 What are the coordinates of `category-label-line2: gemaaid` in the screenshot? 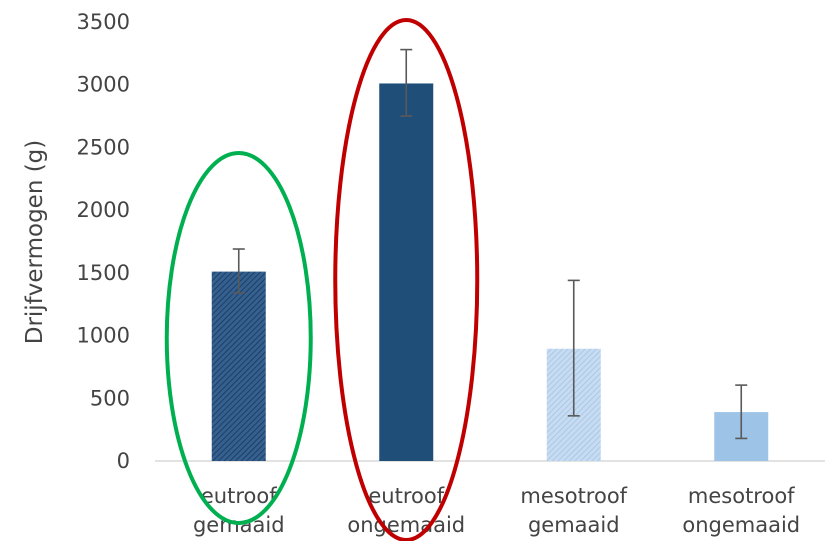 It's located at (574, 525).